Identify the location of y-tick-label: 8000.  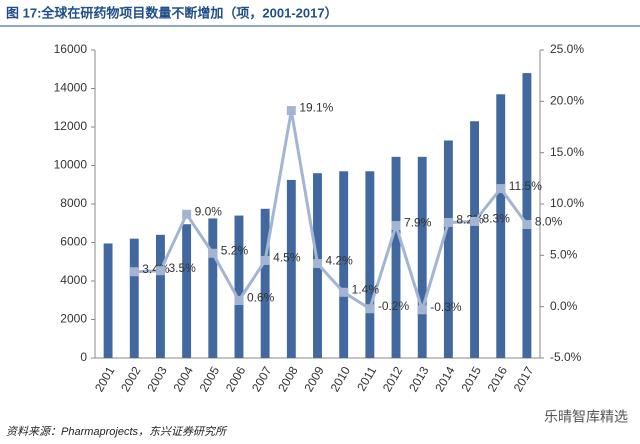
(73, 203).